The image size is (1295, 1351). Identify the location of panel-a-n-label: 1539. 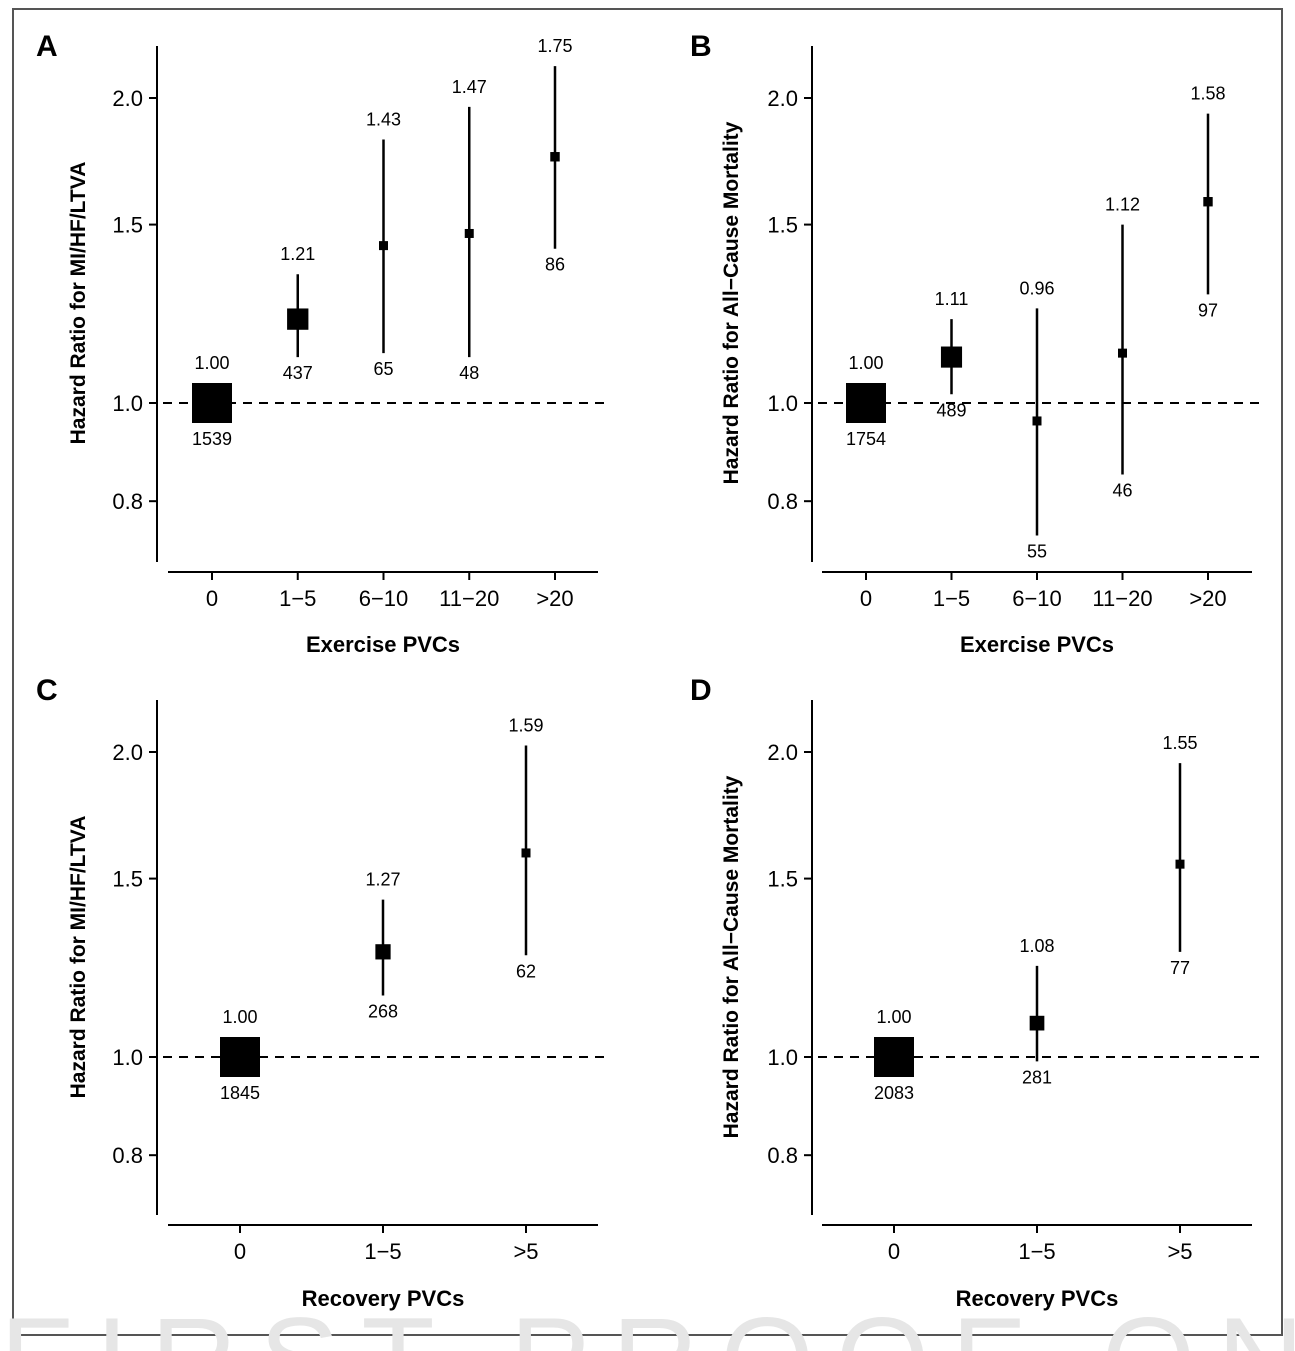
(212, 439).